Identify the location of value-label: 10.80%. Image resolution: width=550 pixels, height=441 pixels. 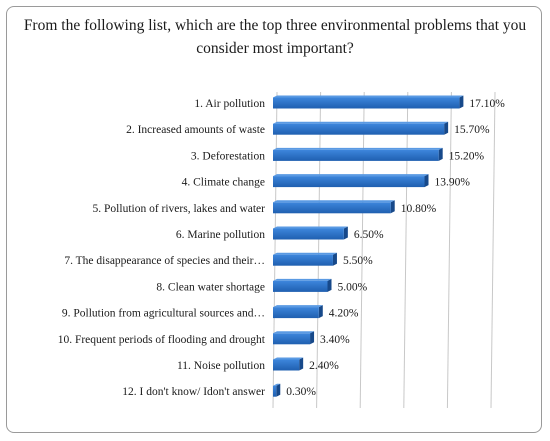
(419, 209).